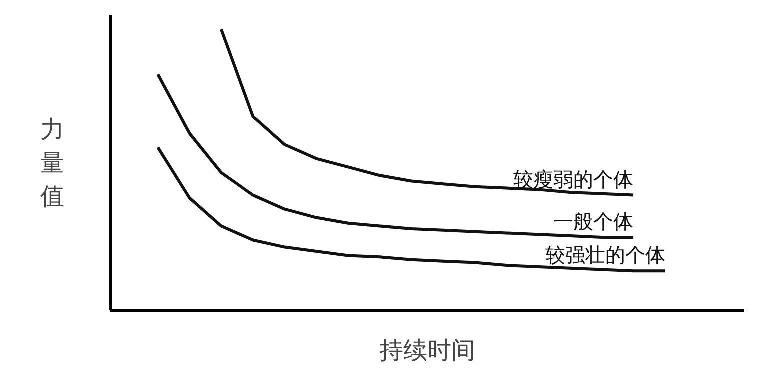  Describe the element at coordinates (428, 350) in the screenshot. I see `x-axis-title: 持续时间` at that location.